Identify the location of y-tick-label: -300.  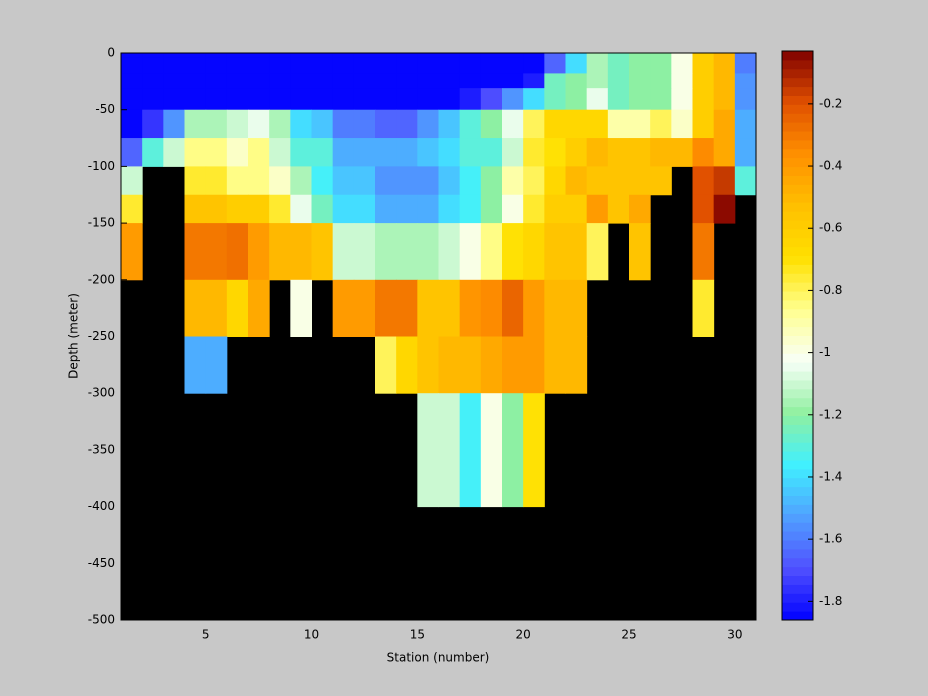
(101, 393).